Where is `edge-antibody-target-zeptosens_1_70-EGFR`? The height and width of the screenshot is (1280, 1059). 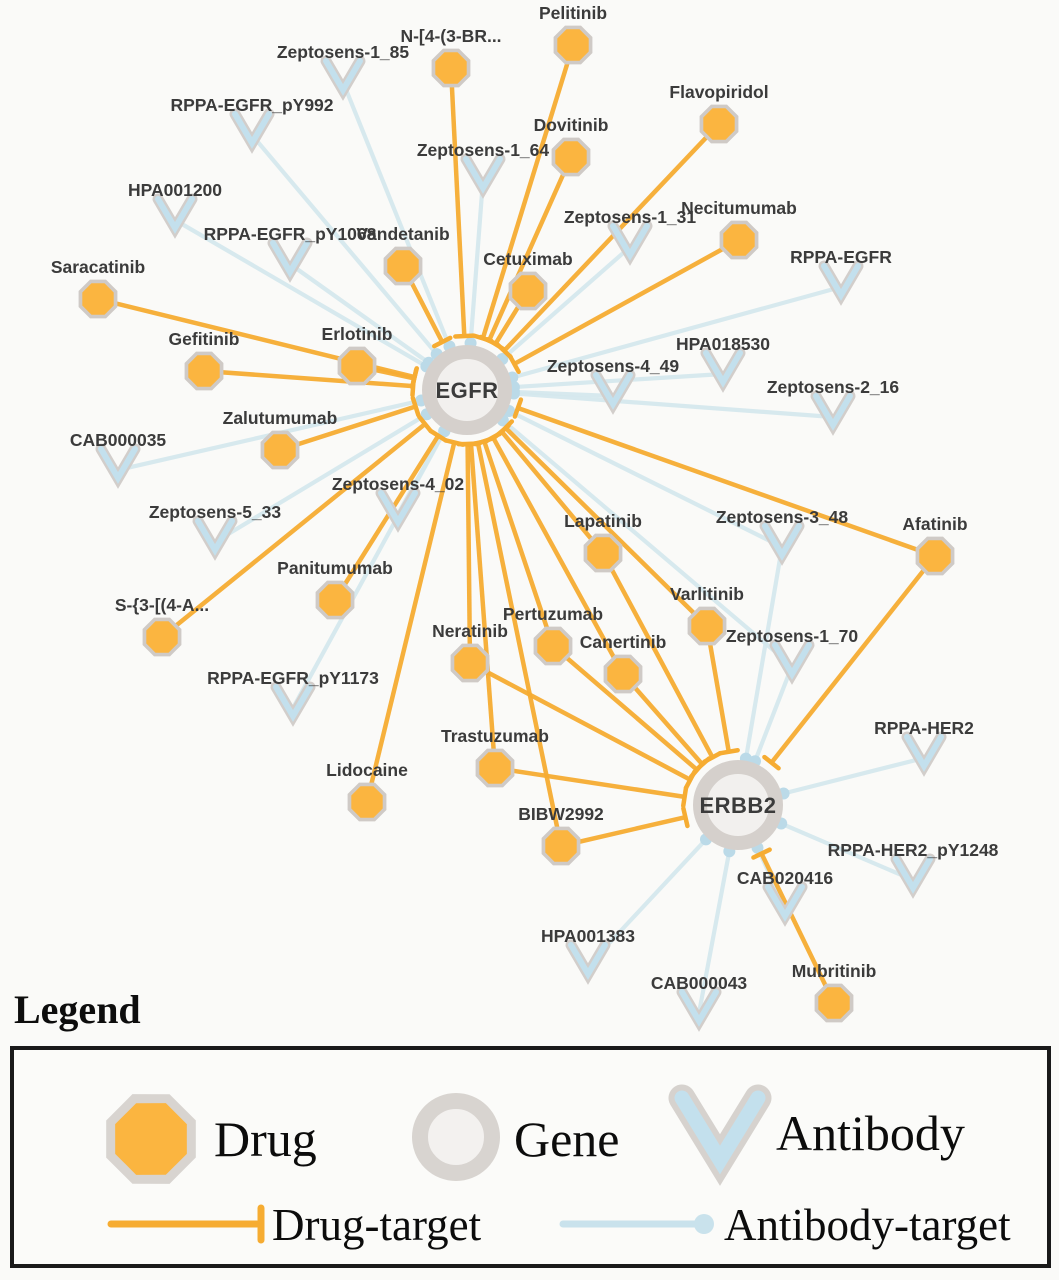
edge-antibody-target-zeptosens_1_70-EGFR is located at coordinates (647, 543).